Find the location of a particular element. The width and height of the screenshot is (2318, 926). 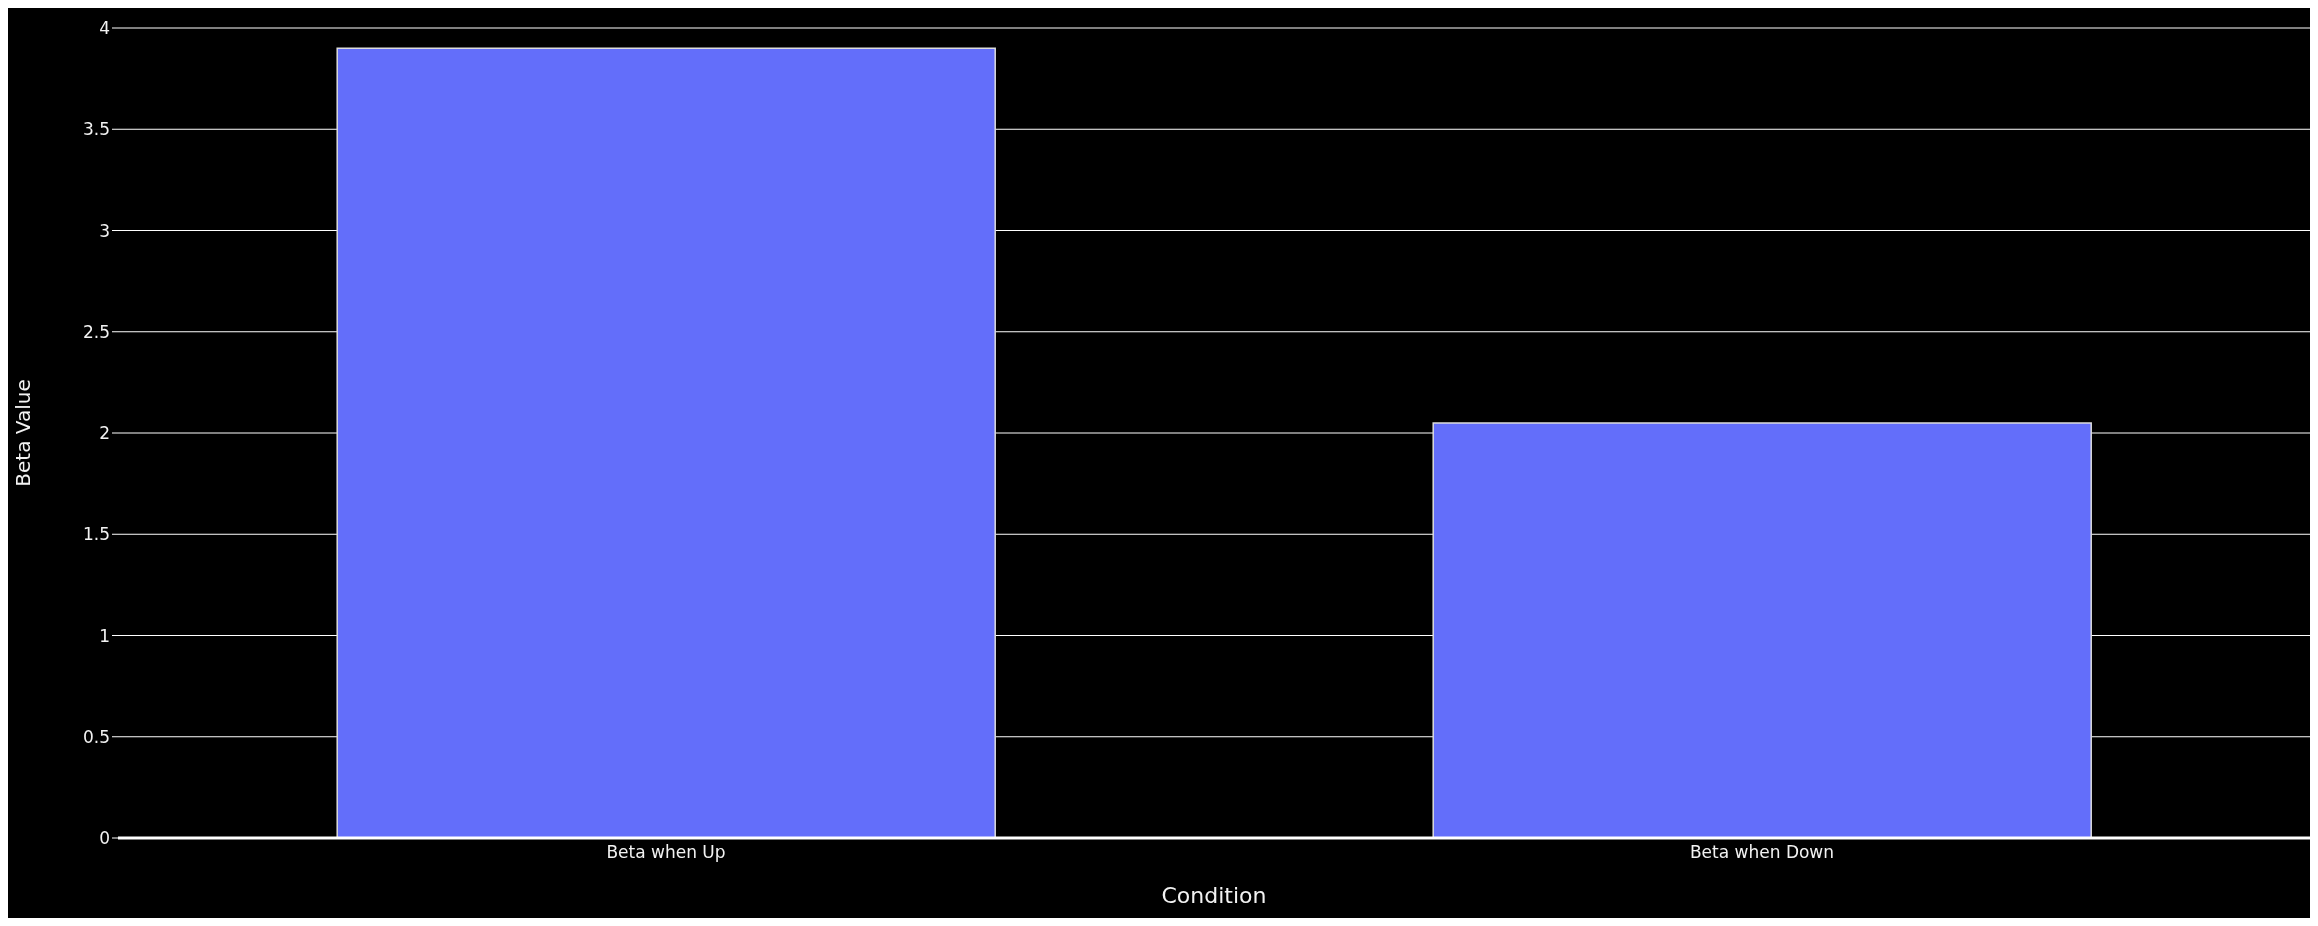

y-tick-label: 3 is located at coordinates (104, 230).